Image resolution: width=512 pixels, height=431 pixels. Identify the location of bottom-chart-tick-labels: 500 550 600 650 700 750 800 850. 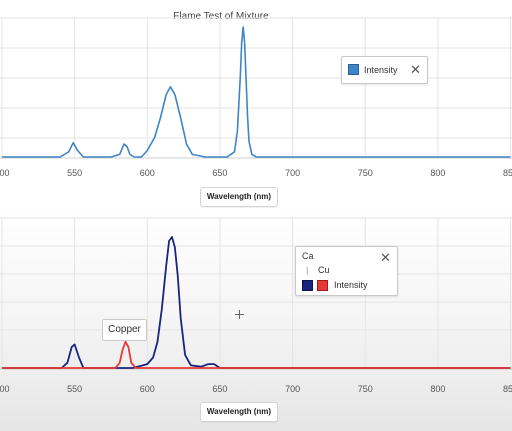
(256, 389).